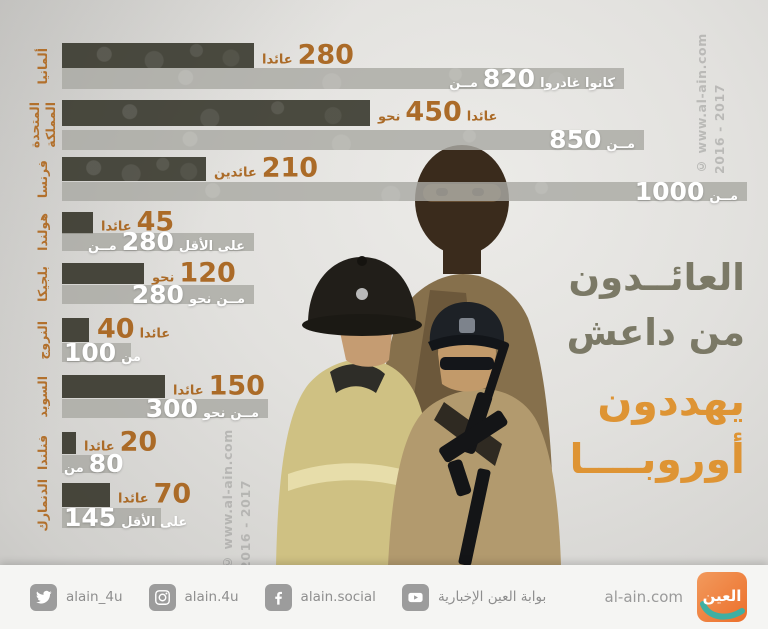  I want to click on logo-wordmark: العين, so click(722, 596).